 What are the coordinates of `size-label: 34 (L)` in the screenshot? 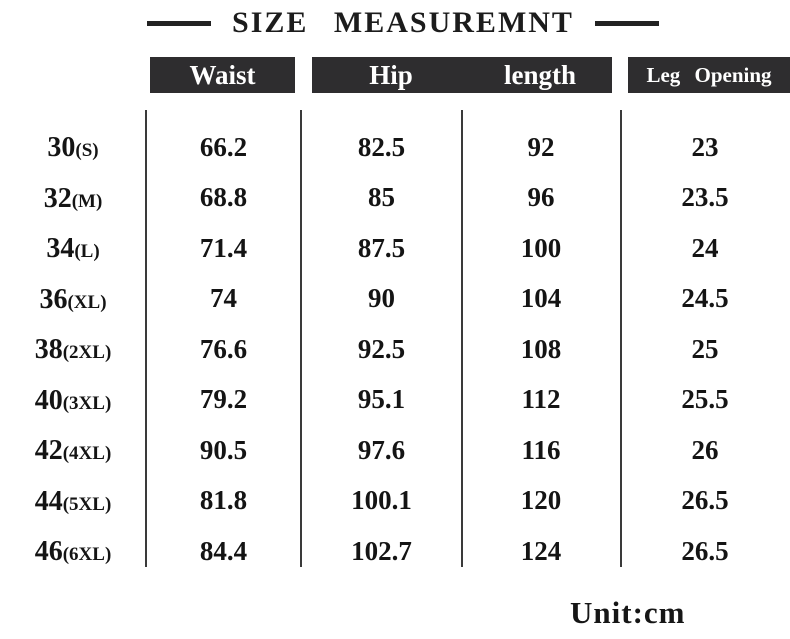 It's located at (73, 248).